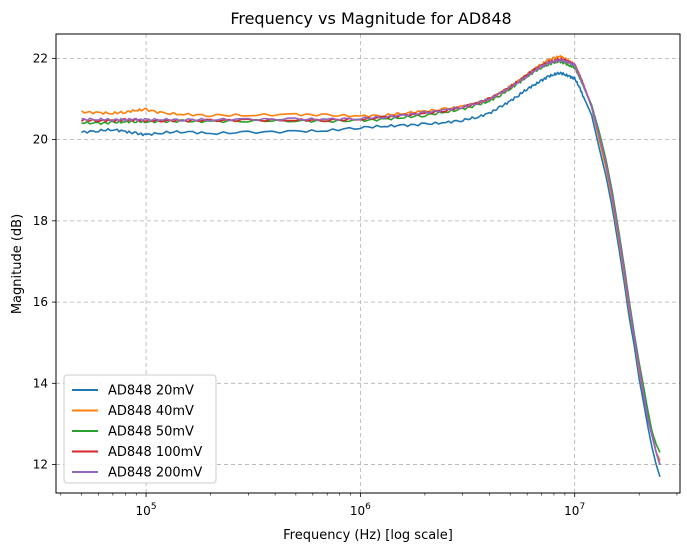  I want to click on y-tick-label: 12, so click(40, 465).